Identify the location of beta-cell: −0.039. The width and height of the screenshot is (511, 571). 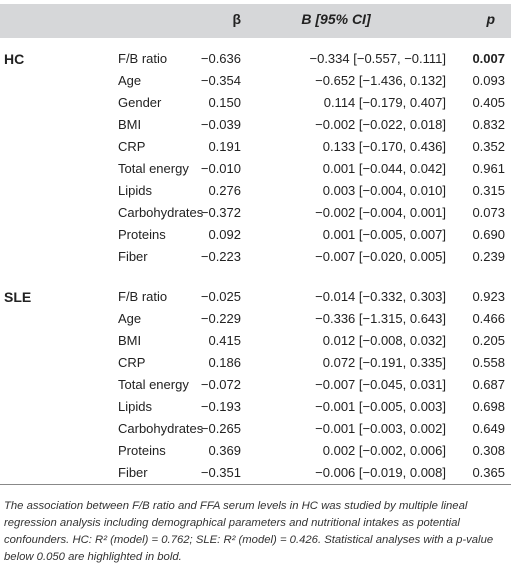
(220, 124).